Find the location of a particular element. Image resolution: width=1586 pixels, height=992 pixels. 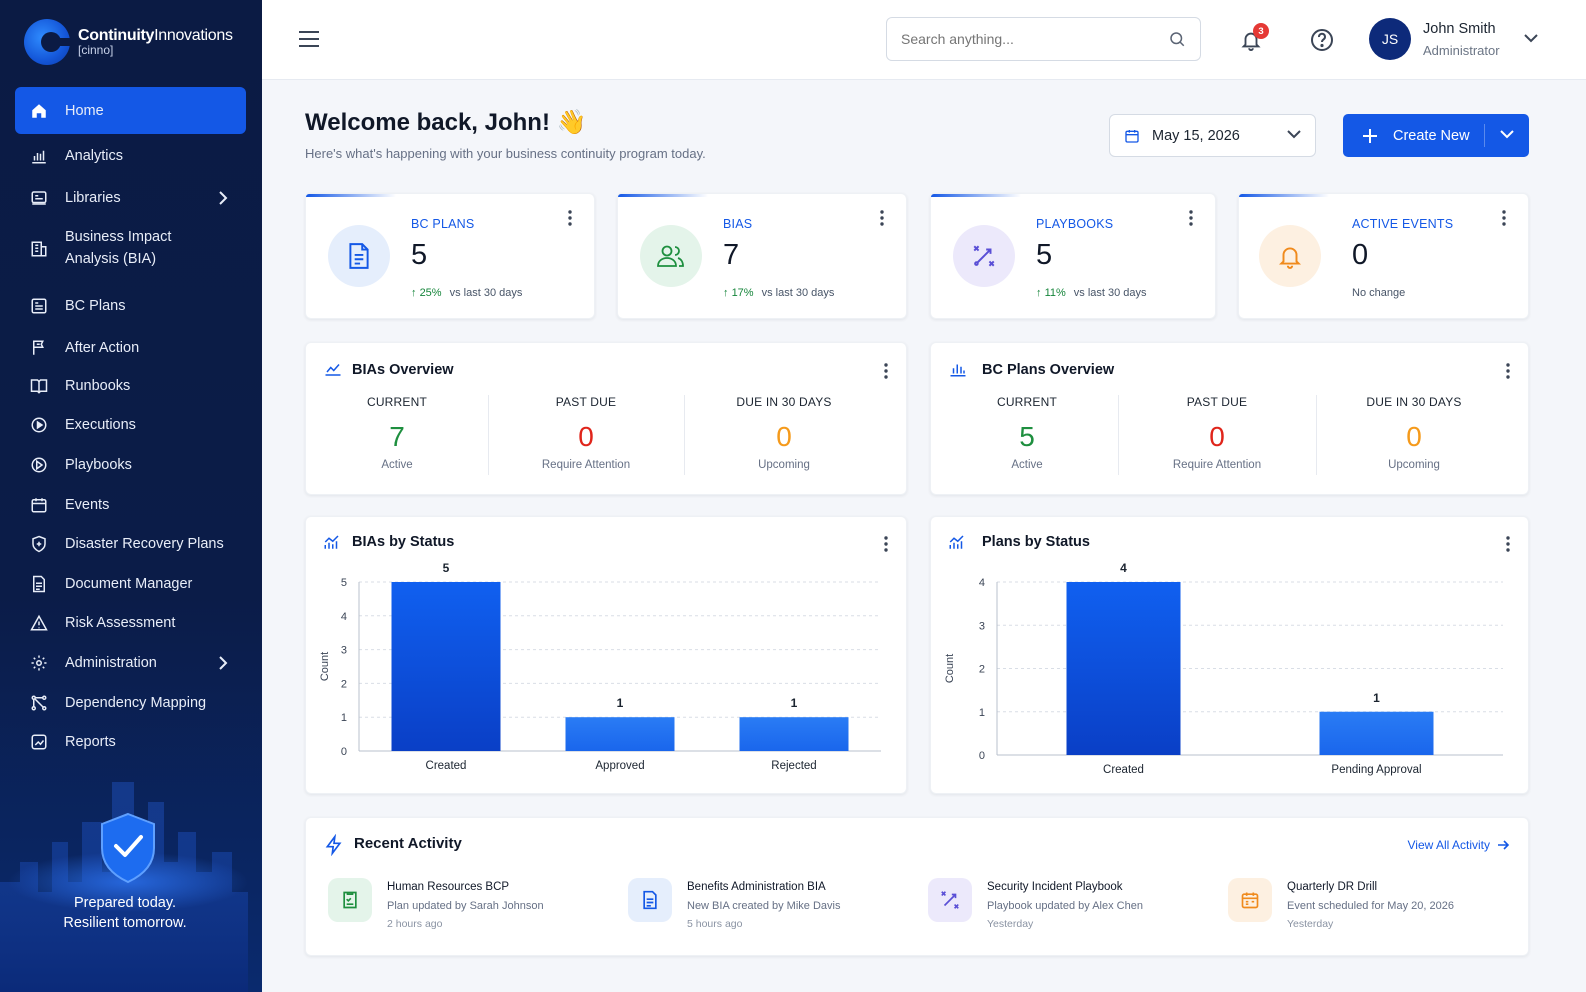

gear-icon is located at coordinates (39, 663).